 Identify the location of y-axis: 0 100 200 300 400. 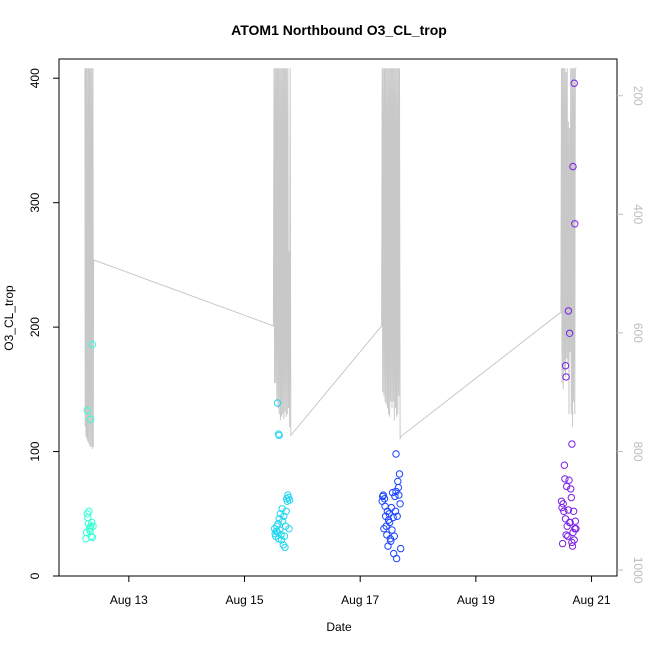
(43, 323).